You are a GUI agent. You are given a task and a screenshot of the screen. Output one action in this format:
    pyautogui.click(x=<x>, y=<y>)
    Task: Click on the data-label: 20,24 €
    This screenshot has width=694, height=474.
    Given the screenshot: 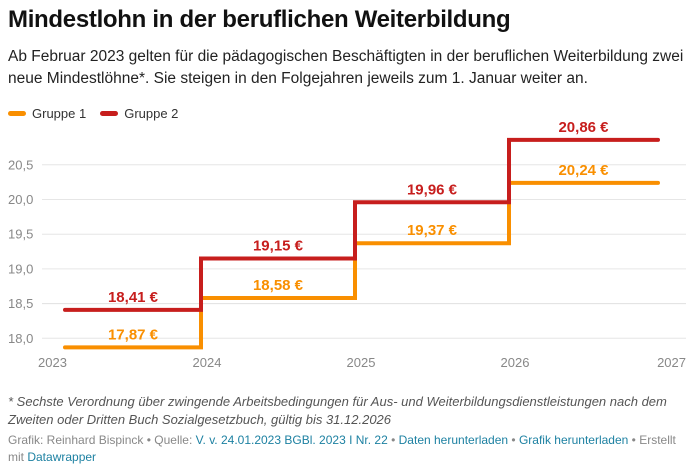 What is the action you would take?
    pyautogui.click(x=583, y=170)
    